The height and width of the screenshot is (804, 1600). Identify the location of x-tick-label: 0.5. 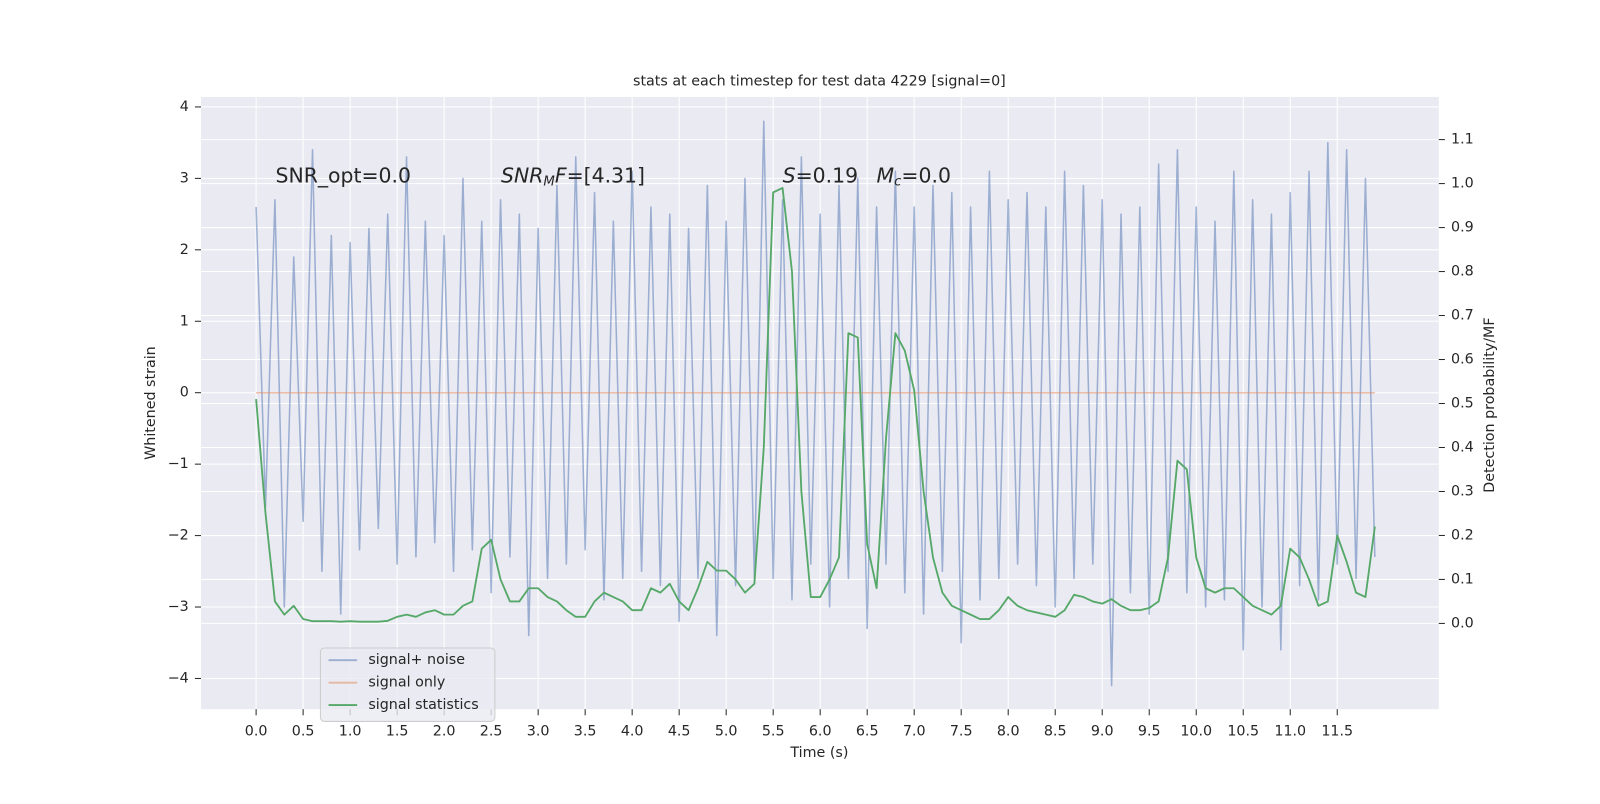
(303, 732).